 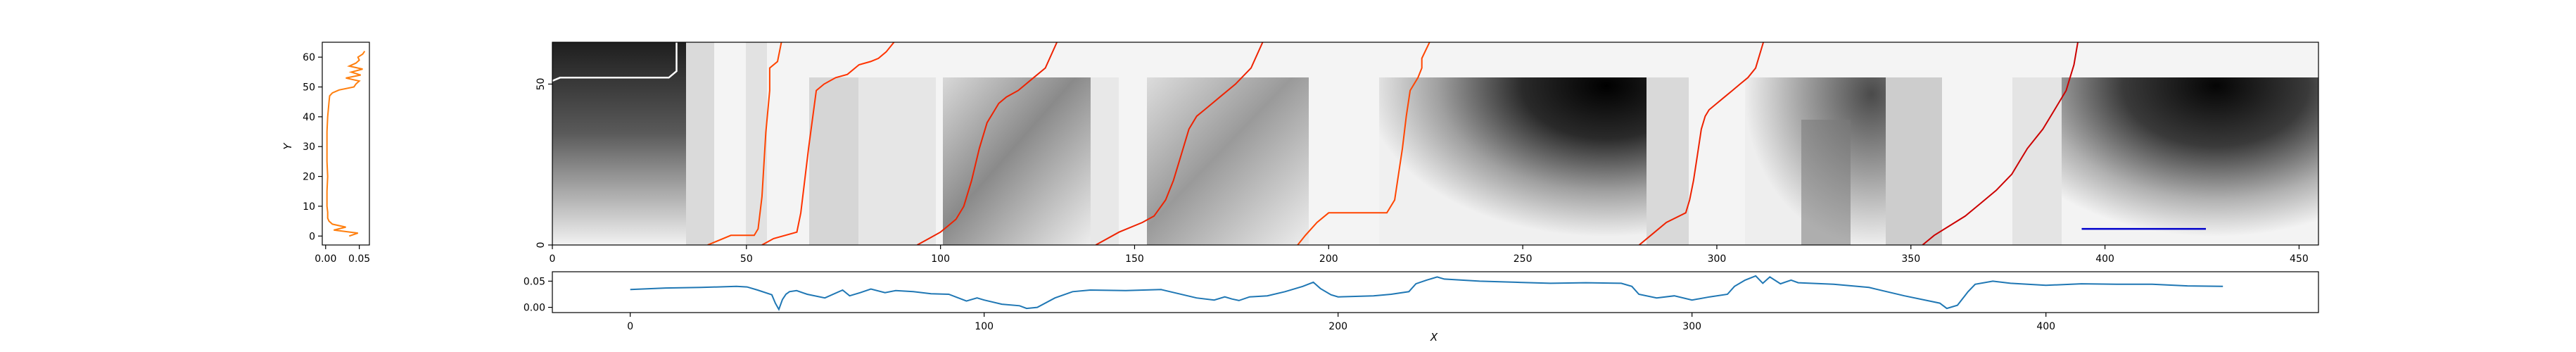 What do you see at coordinates (1910, 259) in the screenshot?
I see `heatmap-x-tick-label: 350` at bounding box center [1910, 259].